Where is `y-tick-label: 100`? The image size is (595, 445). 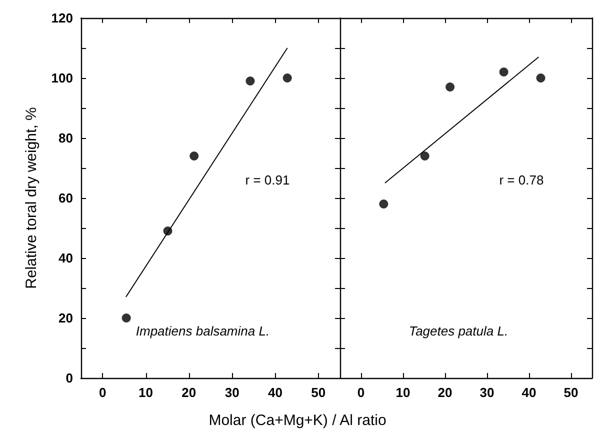
y-tick-label: 100 is located at coordinates (62, 78).